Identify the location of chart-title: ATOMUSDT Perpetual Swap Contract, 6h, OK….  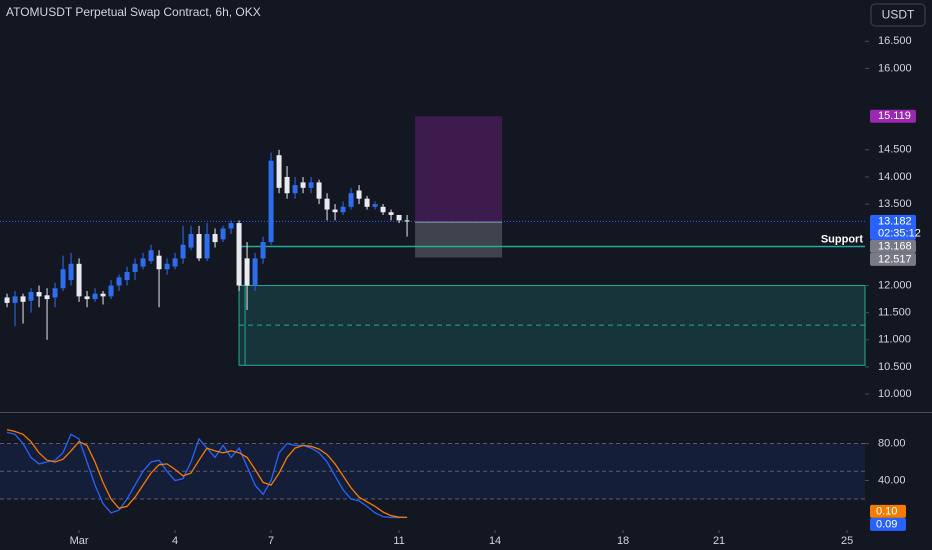
(133, 12).